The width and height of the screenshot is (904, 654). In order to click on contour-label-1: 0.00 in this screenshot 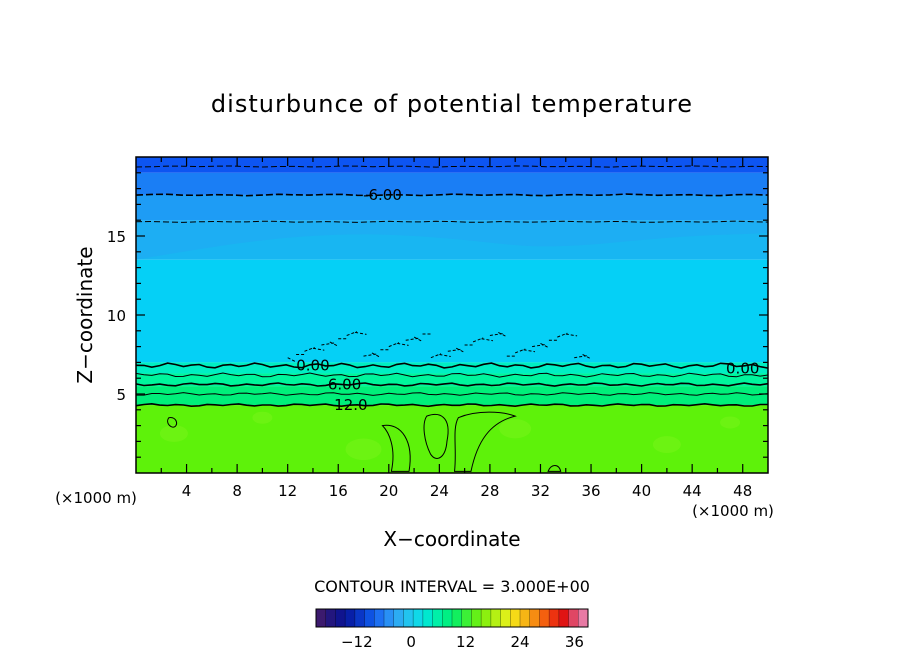, I will do `click(312, 366)`.